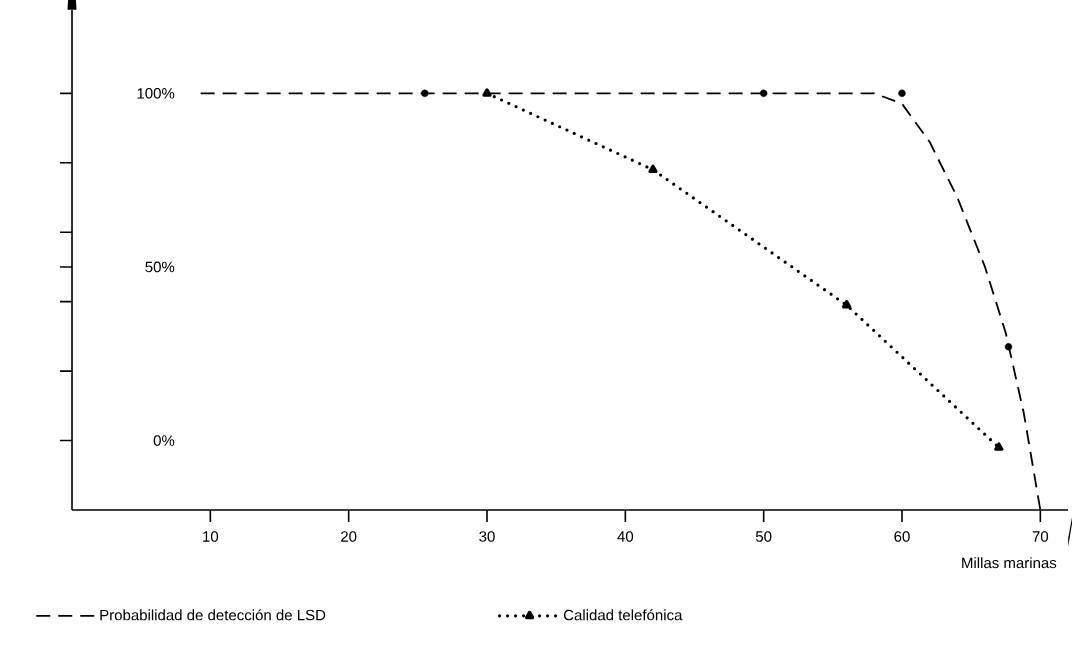 This screenshot has height=653, width=1072. I want to click on x-tick-label: 50, so click(763, 536).